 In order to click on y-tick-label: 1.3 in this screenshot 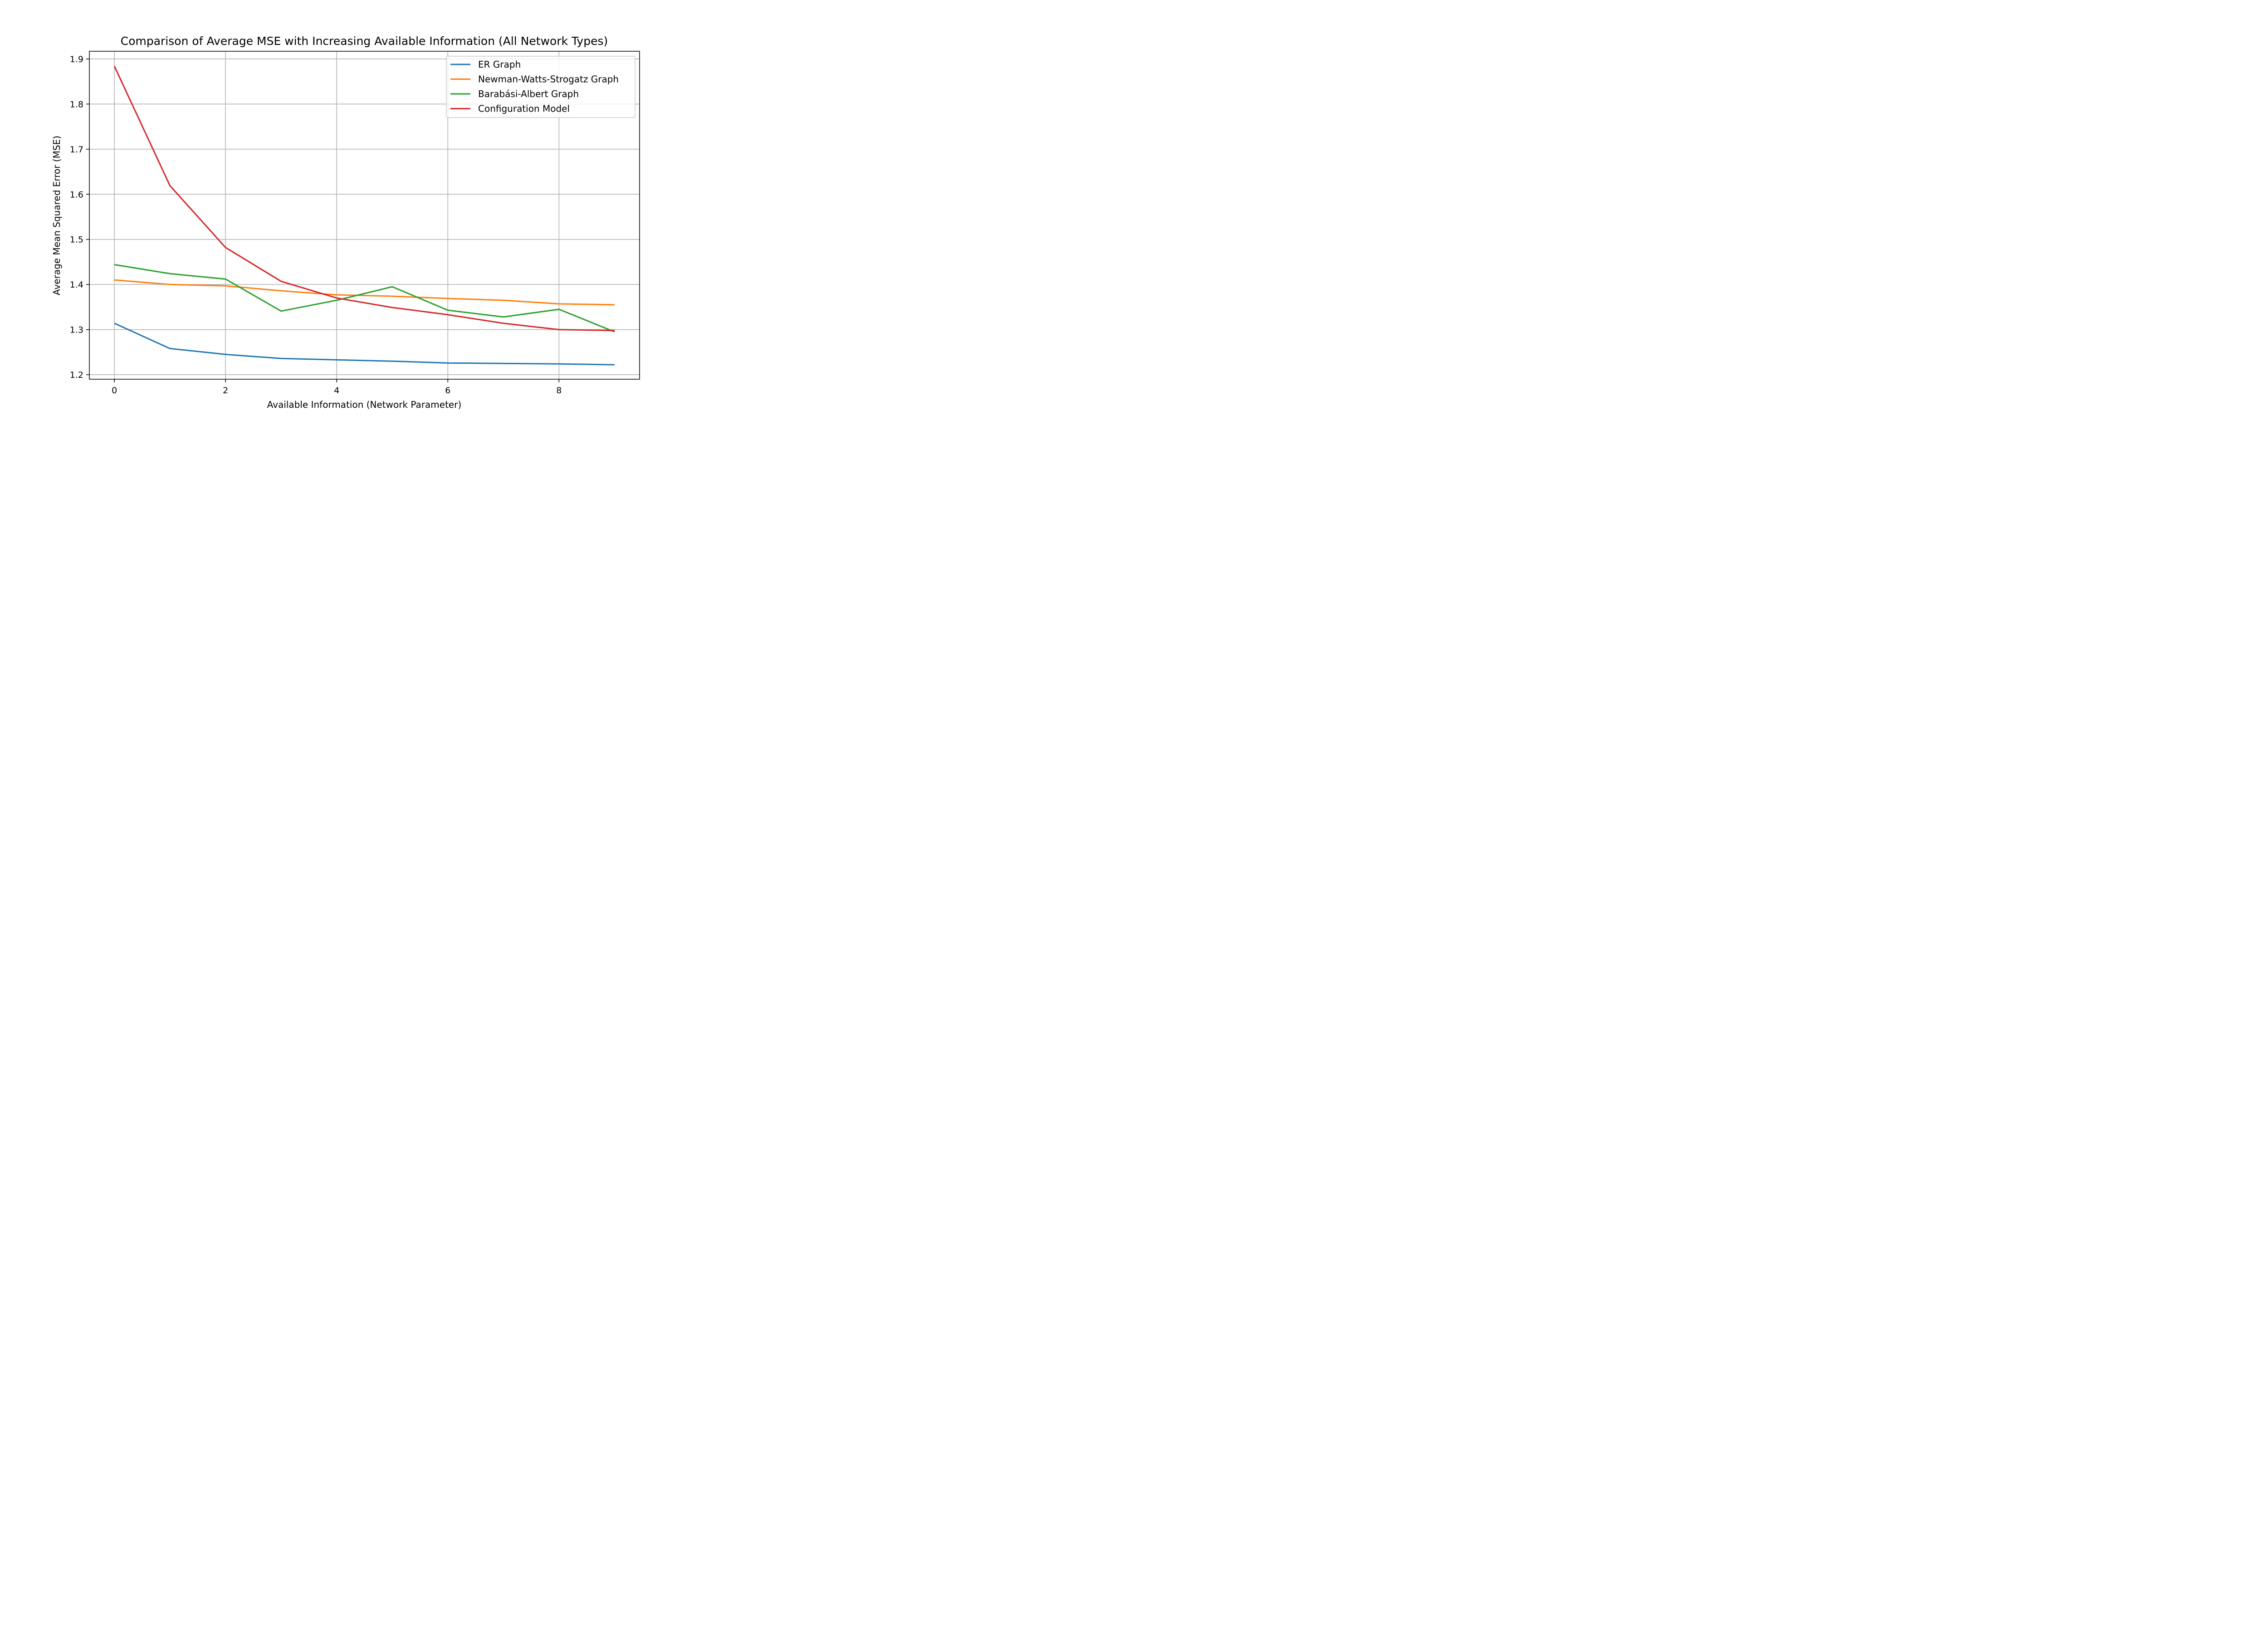, I will do `click(77, 330)`.